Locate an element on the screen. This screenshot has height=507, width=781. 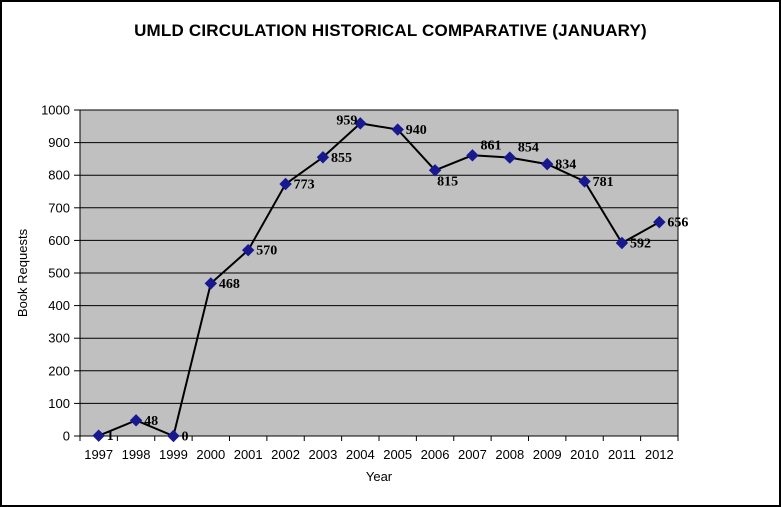
data-point-label: 1 is located at coordinates (110, 436).